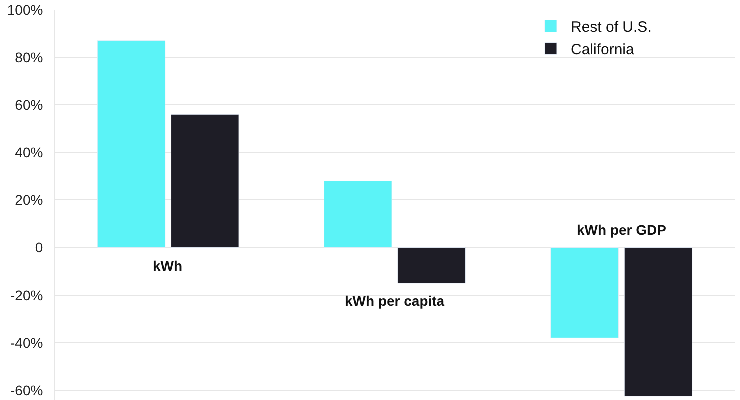  What do you see at coordinates (395, 301) in the screenshot?
I see `x-tick-label: kWh per capita` at bounding box center [395, 301].